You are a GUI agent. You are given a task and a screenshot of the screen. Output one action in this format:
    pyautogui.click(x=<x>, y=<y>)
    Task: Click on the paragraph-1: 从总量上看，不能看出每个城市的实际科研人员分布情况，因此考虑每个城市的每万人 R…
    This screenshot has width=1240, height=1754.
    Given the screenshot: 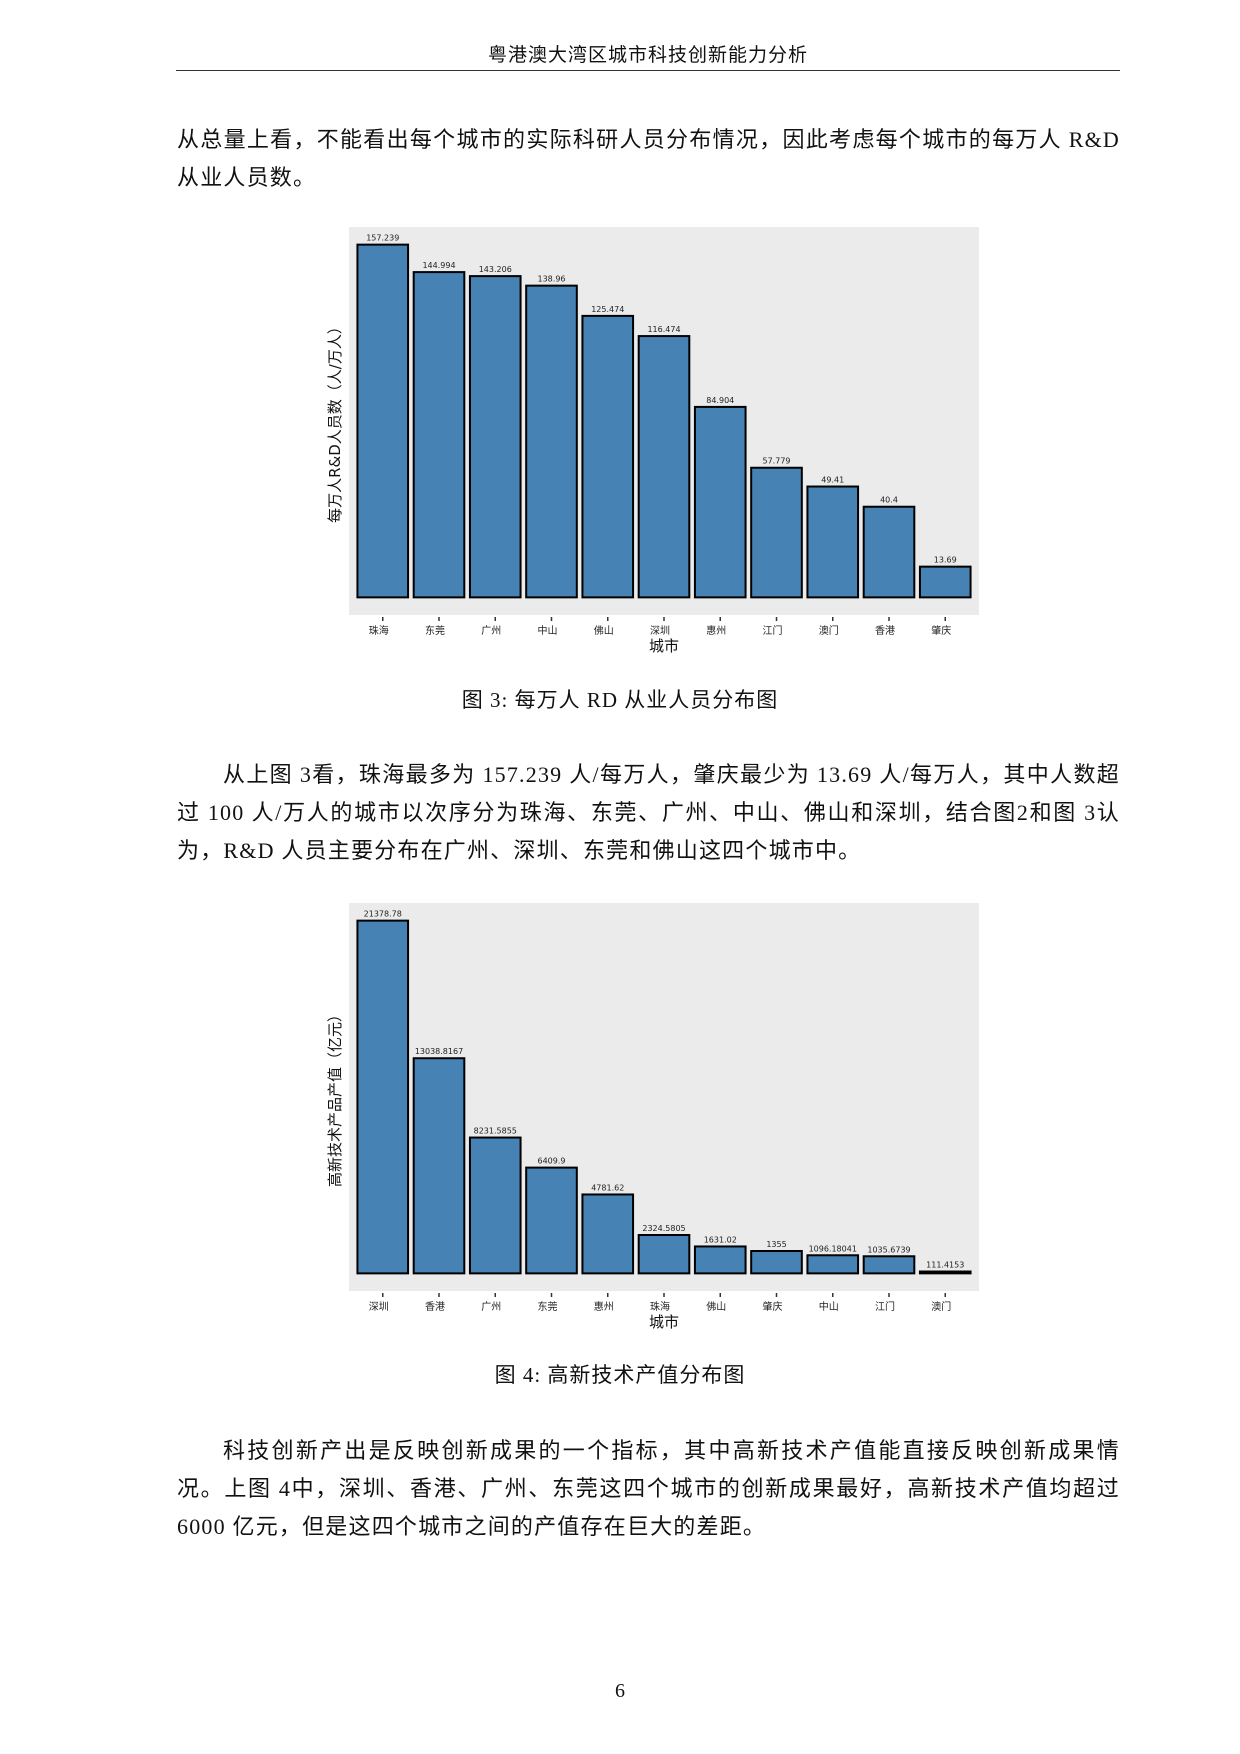 What is the action you would take?
    pyautogui.click(x=648, y=158)
    